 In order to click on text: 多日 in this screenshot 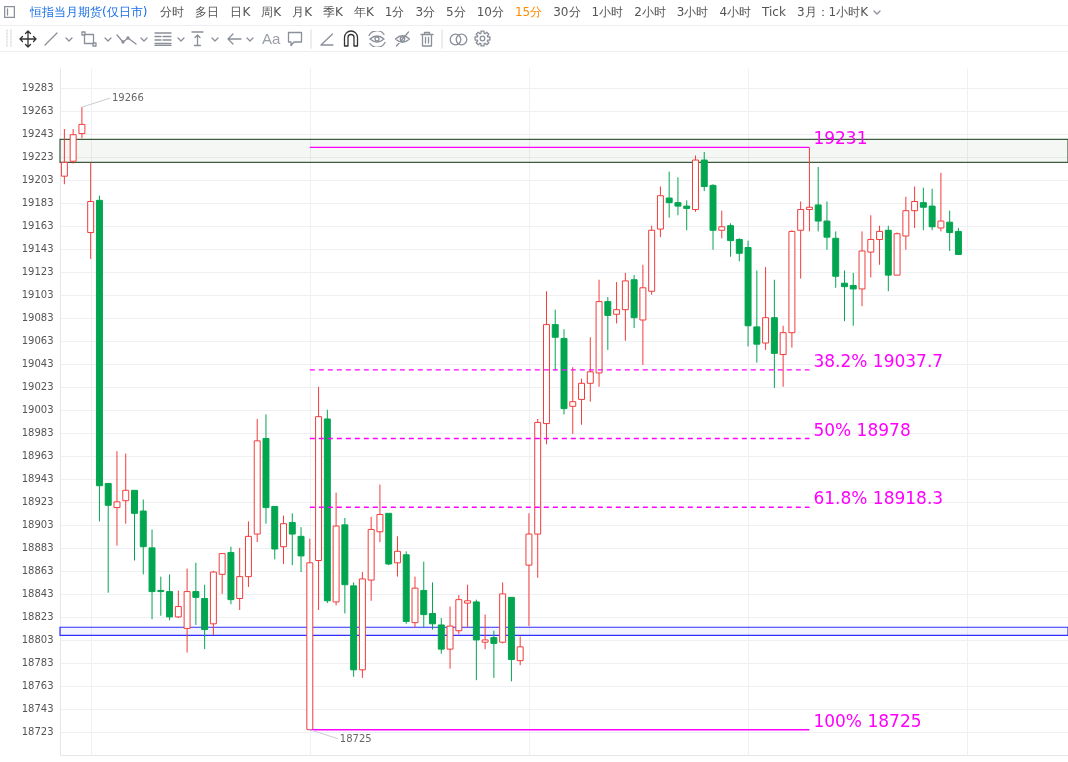, I will do `click(207, 12)`.